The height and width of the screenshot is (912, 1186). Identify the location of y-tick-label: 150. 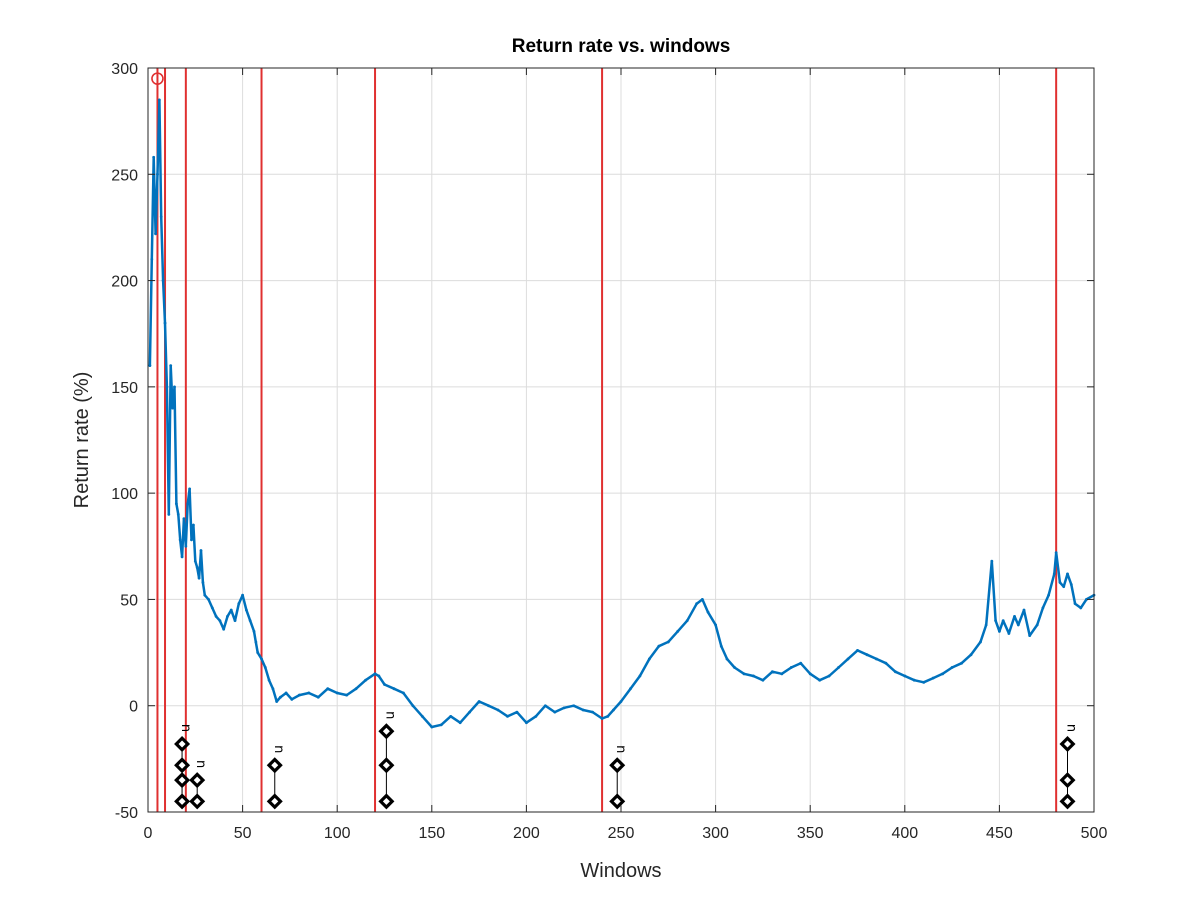
(124, 388).